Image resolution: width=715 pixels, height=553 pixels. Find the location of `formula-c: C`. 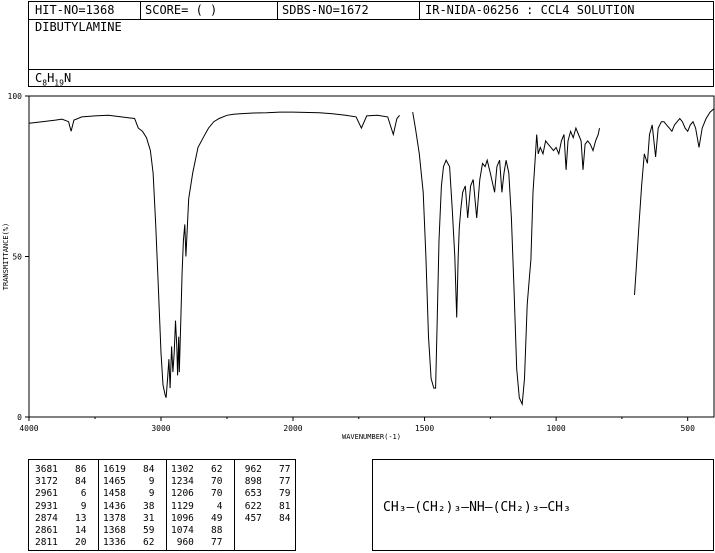

formula-c: C is located at coordinates (39, 78).